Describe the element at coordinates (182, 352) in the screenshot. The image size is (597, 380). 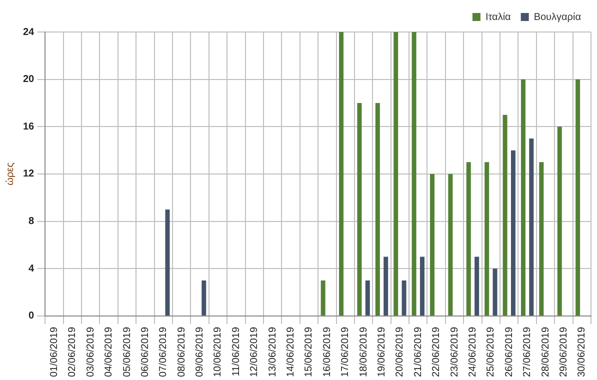
I see `x-tick-label: 08/06/2019` at that location.